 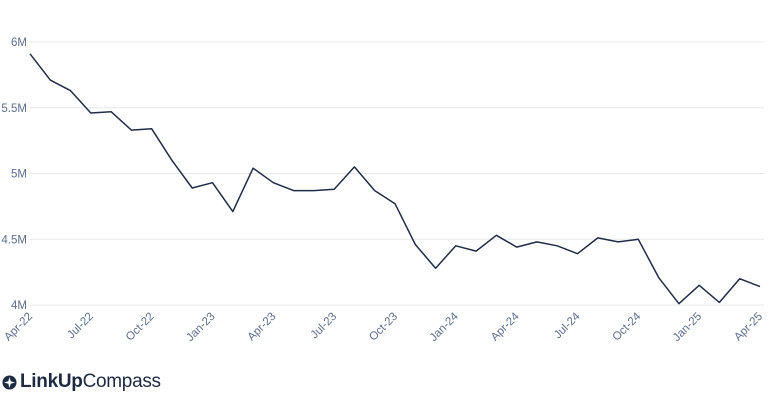 I want to click on y-tick-label: 4M, so click(x=19, y=306).